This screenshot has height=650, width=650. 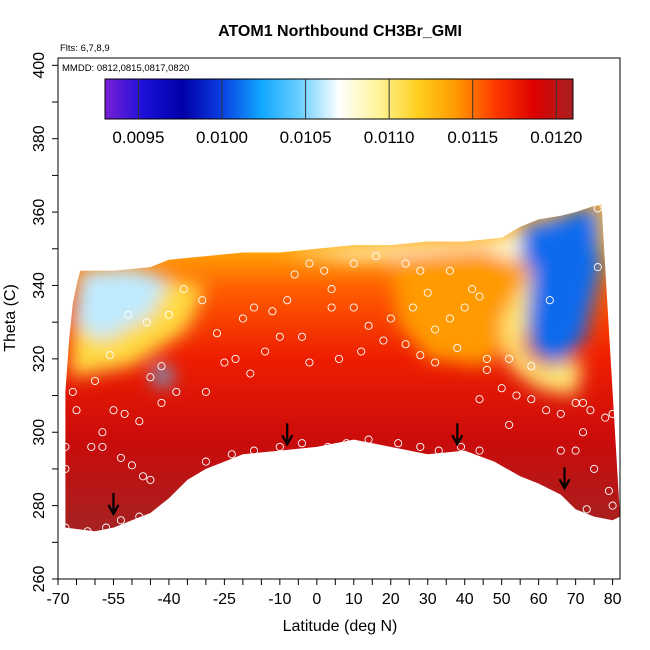 I want to click on y-tick-label: 340, so click(x=39, y=285).